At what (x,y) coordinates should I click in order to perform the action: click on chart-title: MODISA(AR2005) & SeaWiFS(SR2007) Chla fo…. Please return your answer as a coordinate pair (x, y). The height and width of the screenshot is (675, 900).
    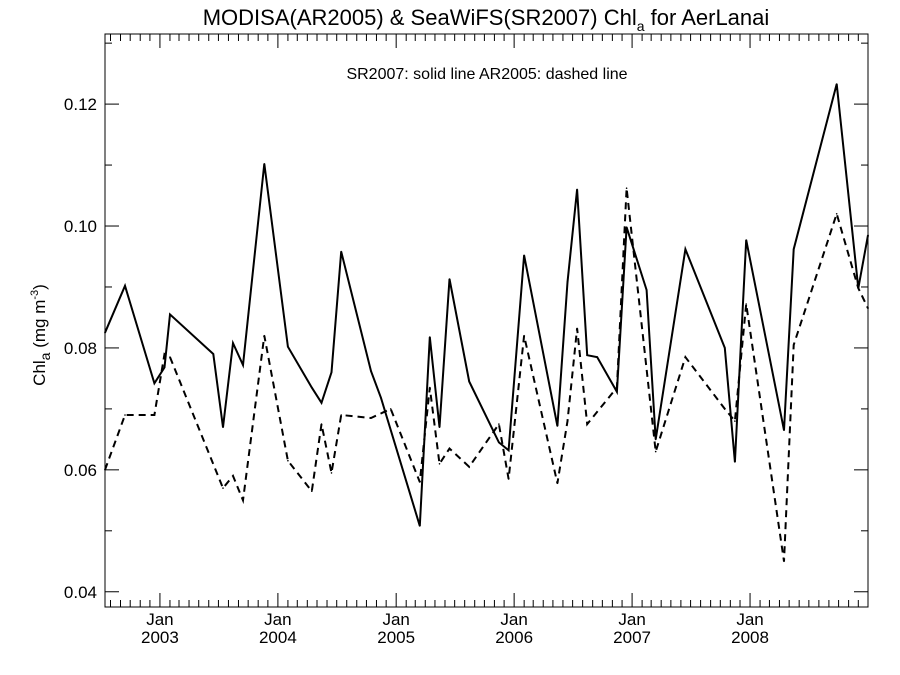
    Looking at the image, I should click on (486, 19).